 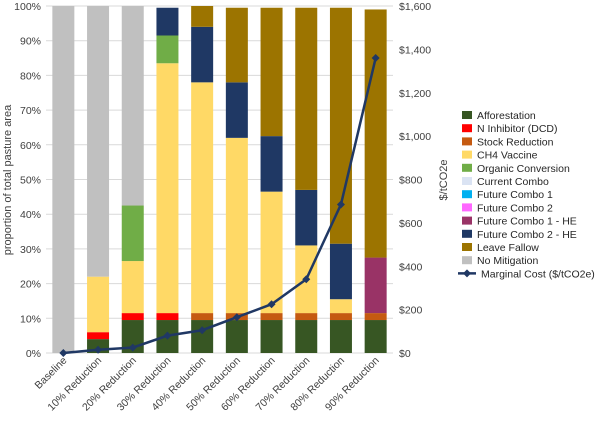 What do you see at coordinates (507, 156) in the screenshot?
I see `legend-label: CH4 Vaccine` at bounding box center [507, 156].